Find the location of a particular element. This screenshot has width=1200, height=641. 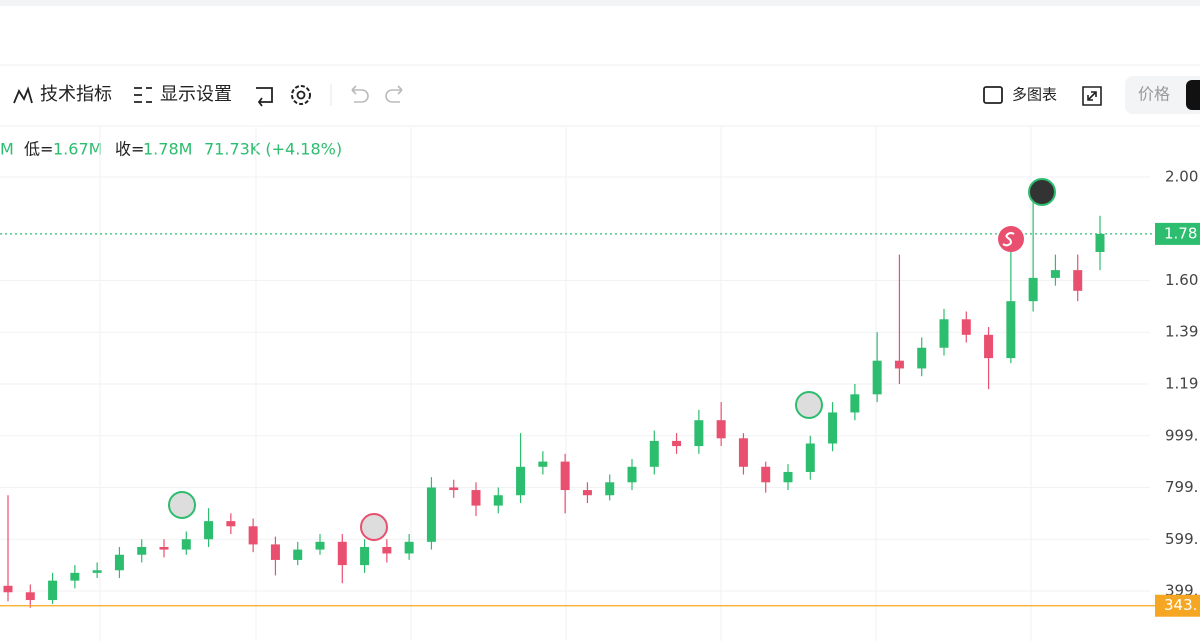

info-prefix: M is located at coordinates (7, 149).